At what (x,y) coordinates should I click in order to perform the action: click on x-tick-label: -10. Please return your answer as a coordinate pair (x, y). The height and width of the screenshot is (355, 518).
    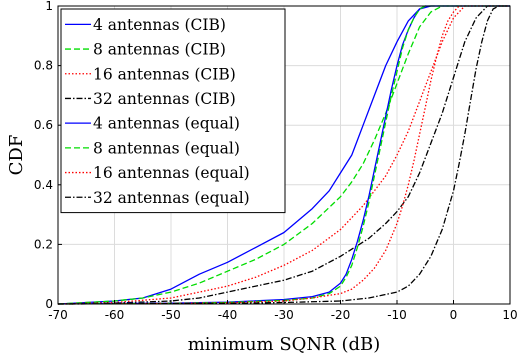
    Looking at the image, I should click on (397, 315).